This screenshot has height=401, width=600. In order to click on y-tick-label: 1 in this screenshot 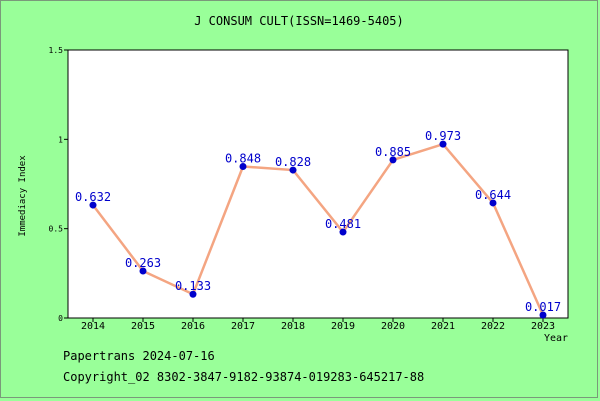, I will do `click(60, 139)`.